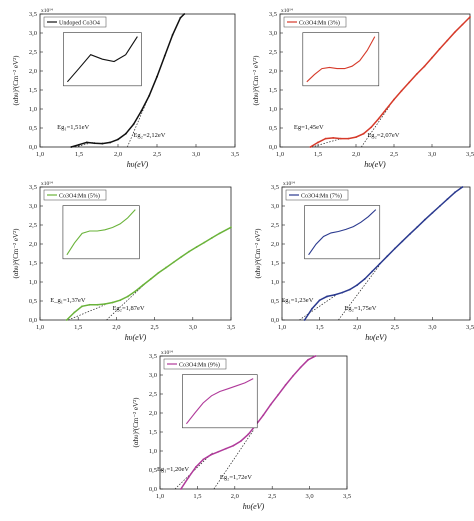 The image size is (474, 521). I want to click on inset-frame, so click(342, 232).